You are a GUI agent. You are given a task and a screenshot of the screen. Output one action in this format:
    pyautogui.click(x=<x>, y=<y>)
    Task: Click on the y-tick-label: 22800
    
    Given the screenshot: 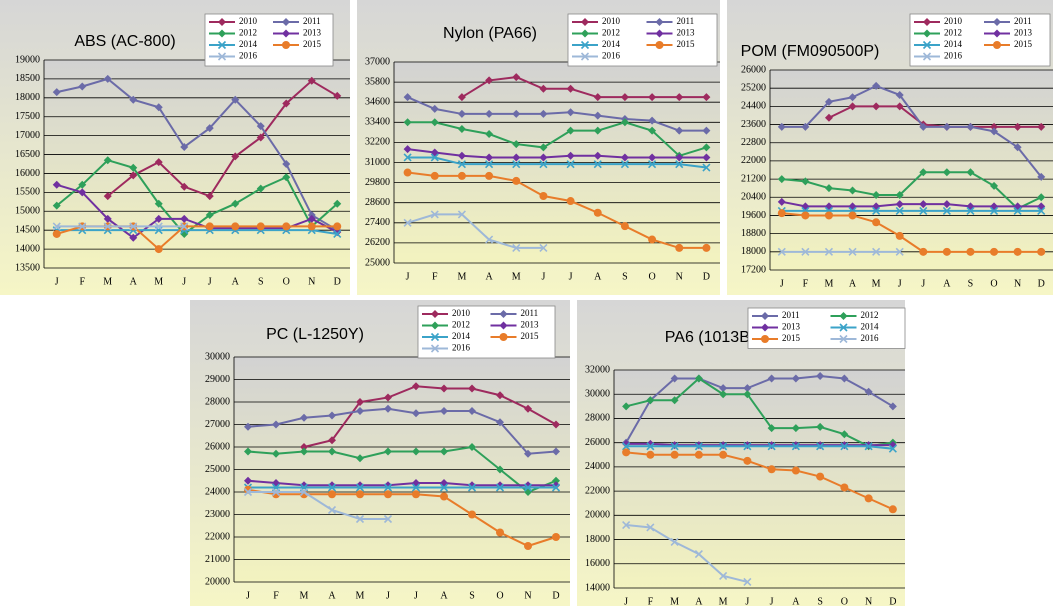 What is the action you would take?
    pyautogui.click(x=753, y=142)
    